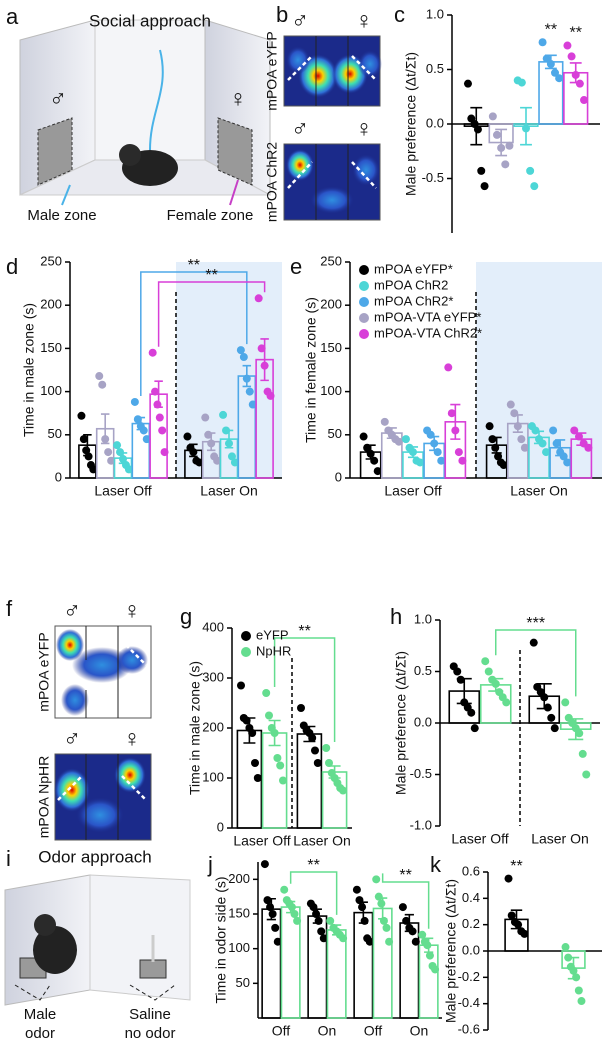 Image resolution: width=610 pixels, height=1050 pixels. What do you see at coordinates (40, 1033) in the screenshot?
I see `odor-label: odor` at bounding box center [40, 1033].